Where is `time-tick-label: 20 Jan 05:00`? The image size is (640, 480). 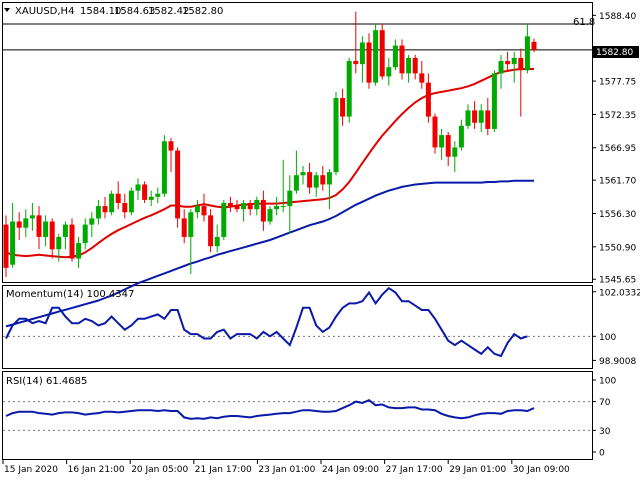
time-tick-label: 20 Jan 05:00 is located at coordinates (159, 470).